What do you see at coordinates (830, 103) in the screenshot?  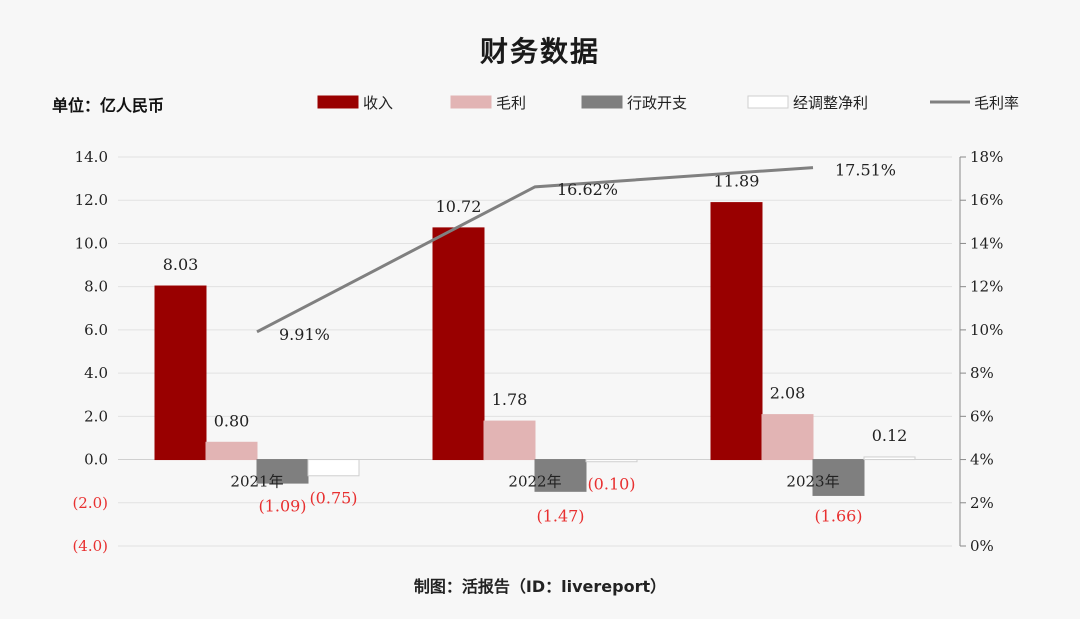 I see `legend-adjusted-net-profit-label: 经调整净利` at bounding box center [830, 103].